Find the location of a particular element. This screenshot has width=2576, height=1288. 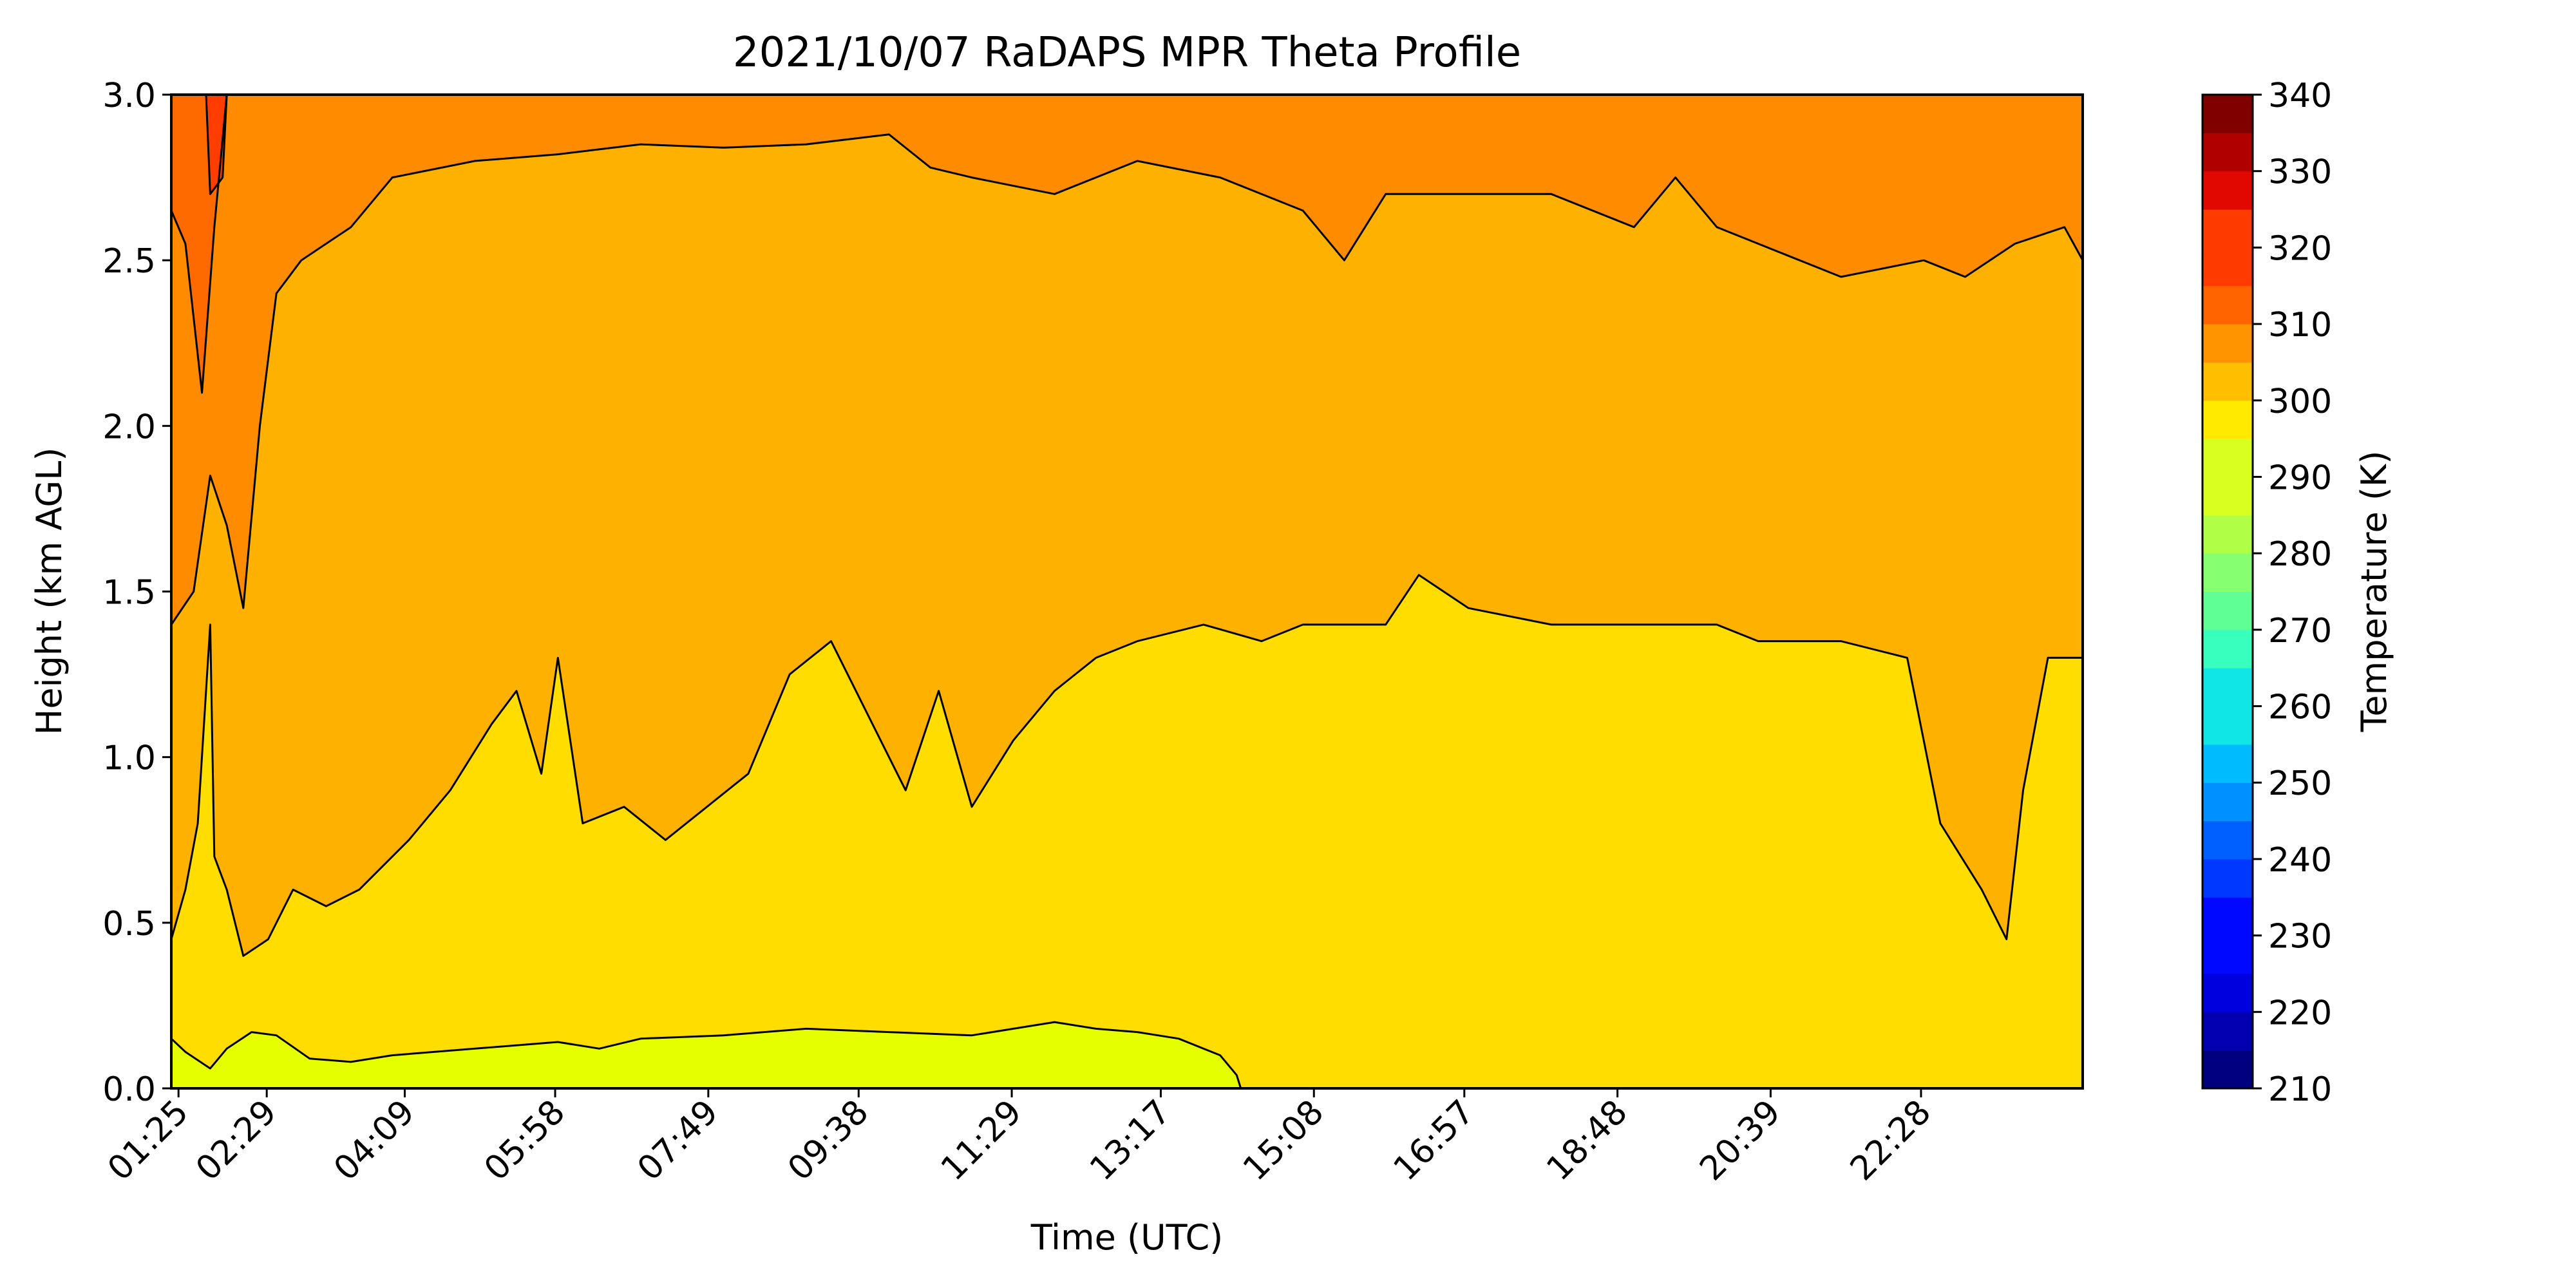

y-tick-label: 1.5 is located at coordinates (129, 593).